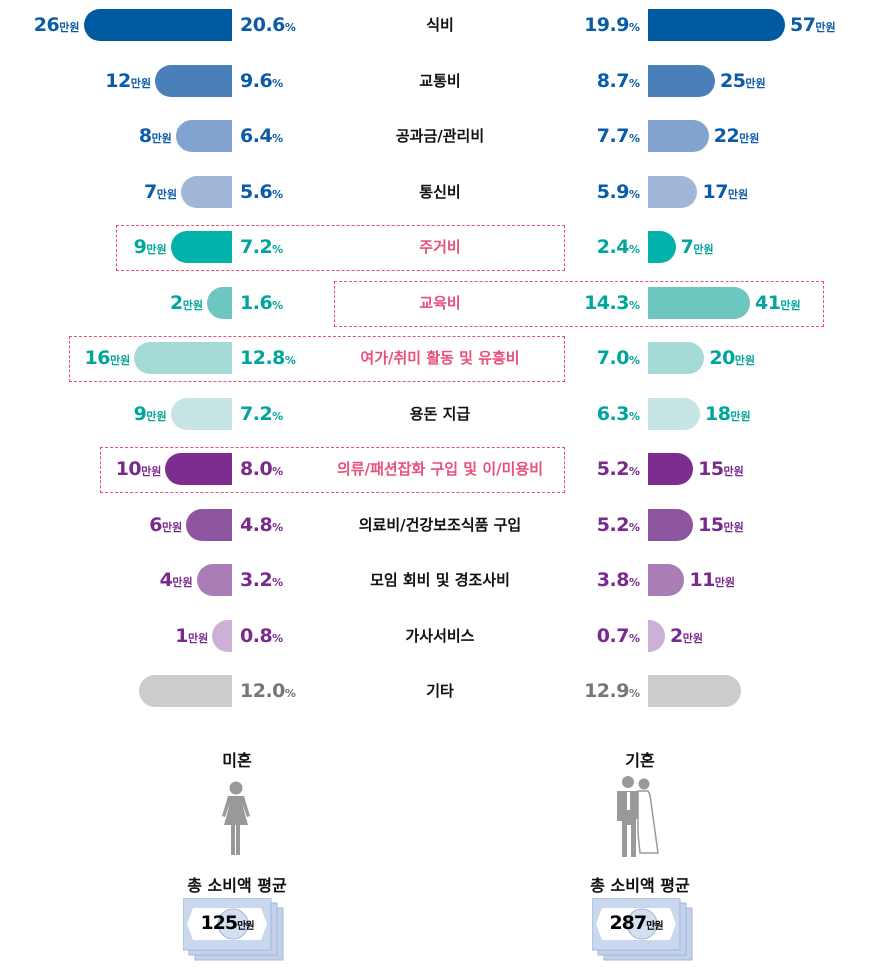  I want to click on percent-married: 12.9%, so click(612, 691).